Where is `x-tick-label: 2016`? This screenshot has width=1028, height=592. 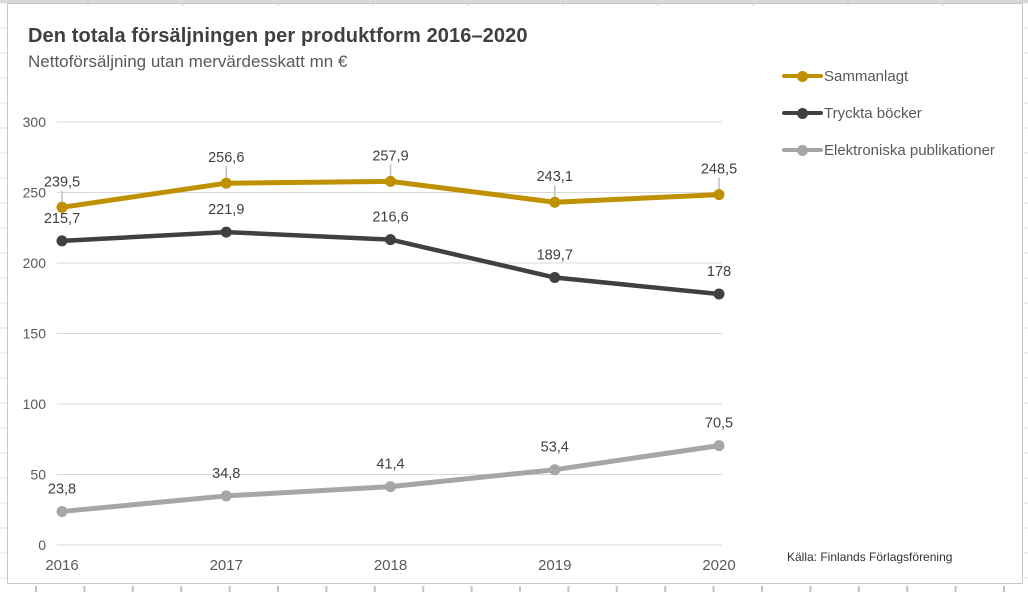 x-tick-label: 2016 is located at coordinates (61, 565).